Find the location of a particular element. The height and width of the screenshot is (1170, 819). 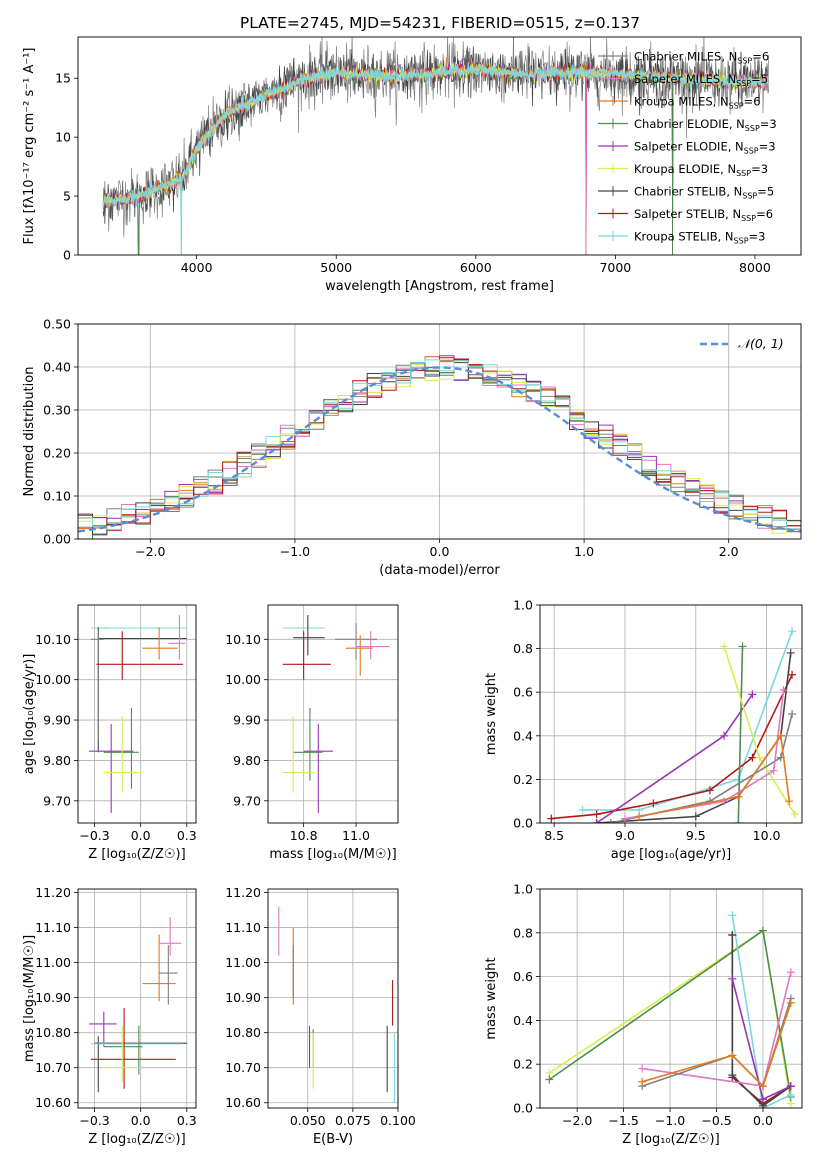

error-bars is located at coordinates (138, 714).